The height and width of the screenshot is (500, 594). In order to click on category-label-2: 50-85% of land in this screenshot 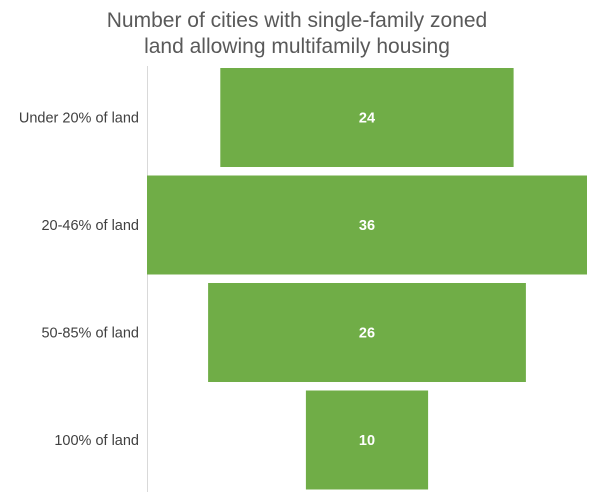, I will do `click(90, 334)`.